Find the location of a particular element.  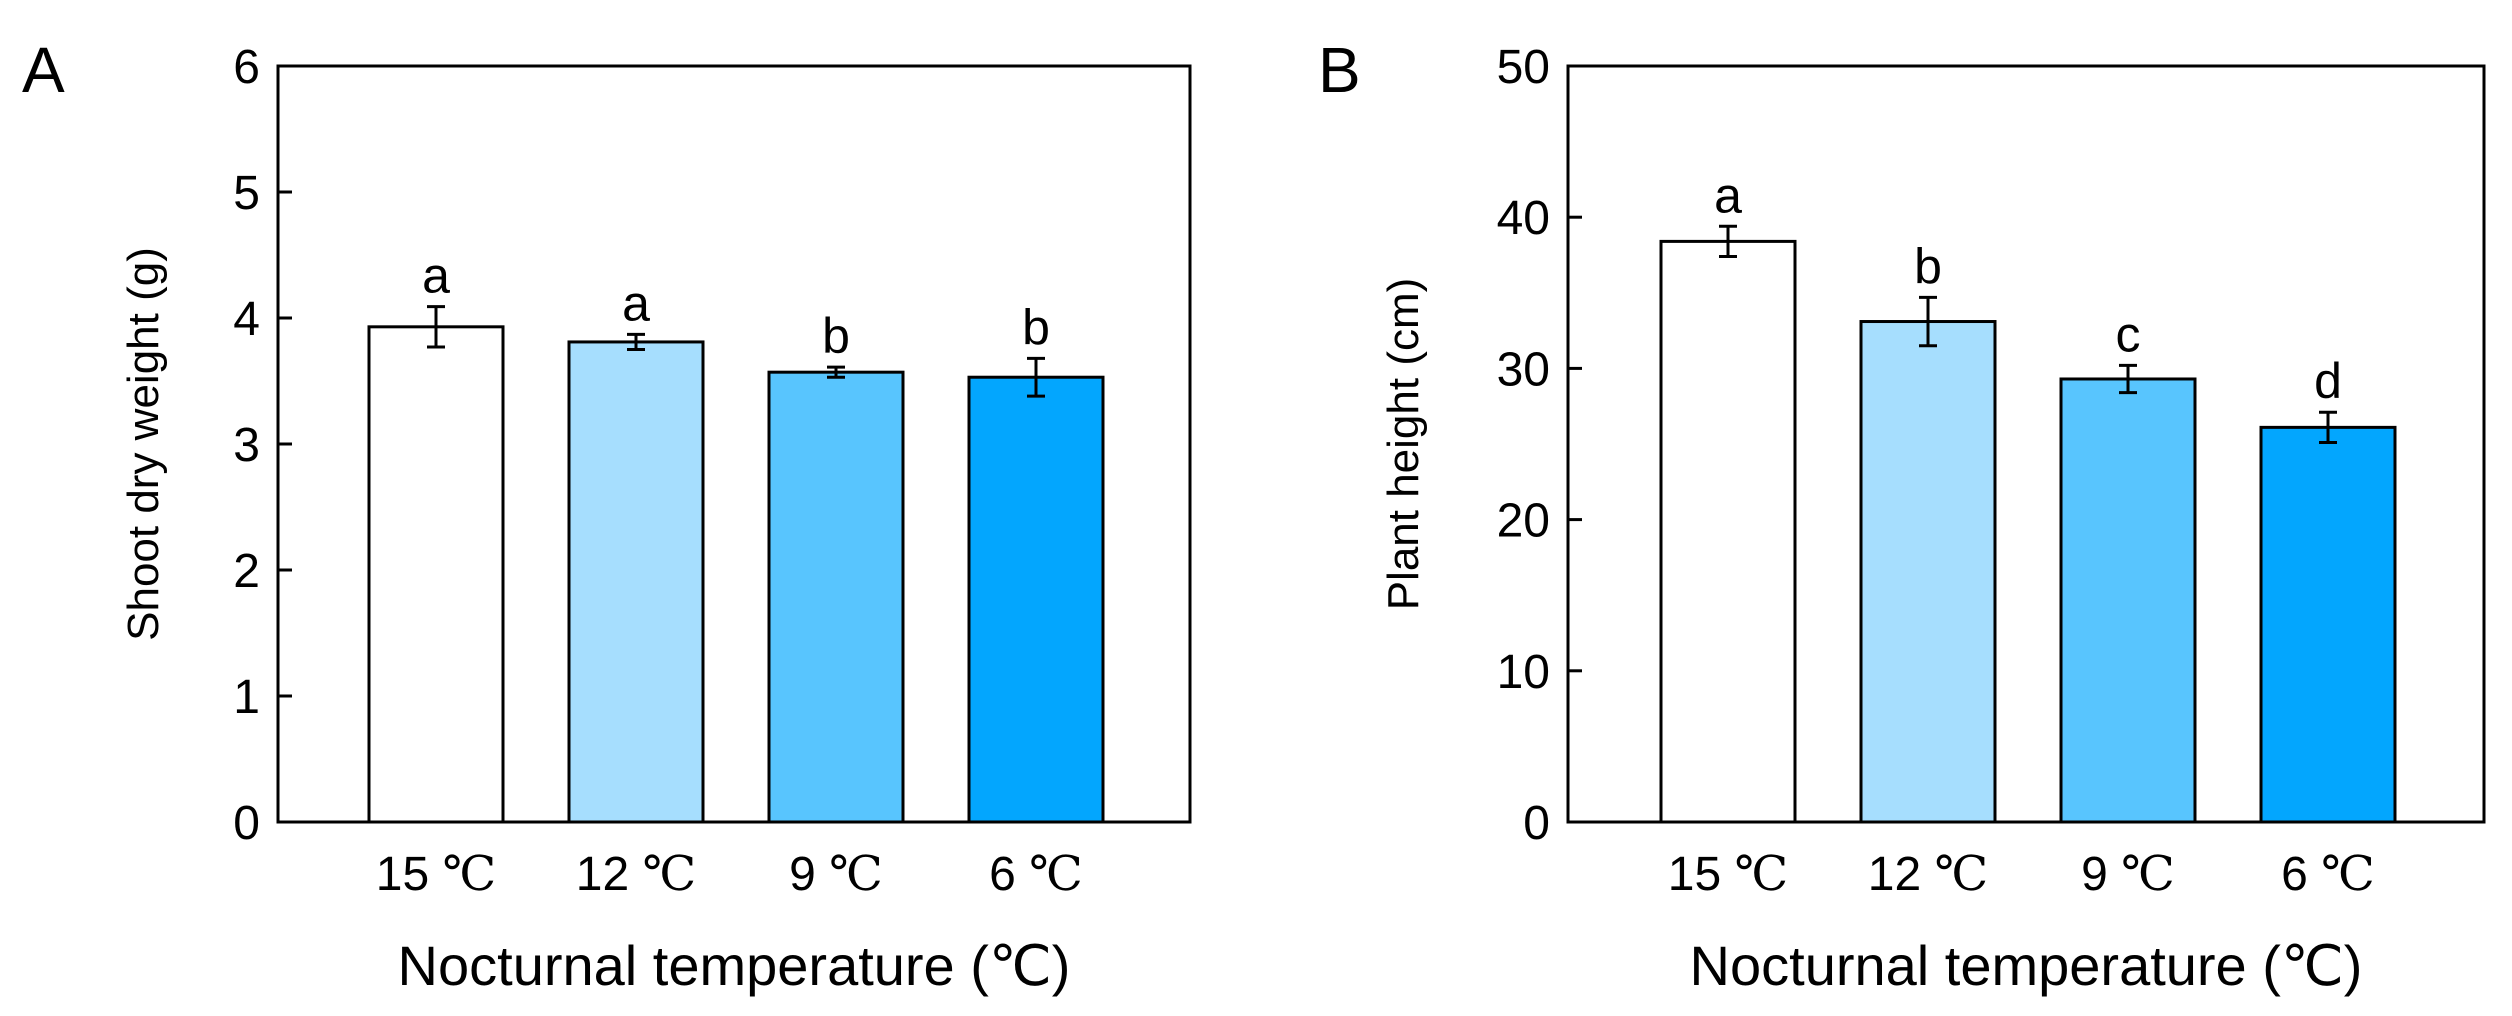

y-tick-label: 5 is located at coordinates (246, 193).